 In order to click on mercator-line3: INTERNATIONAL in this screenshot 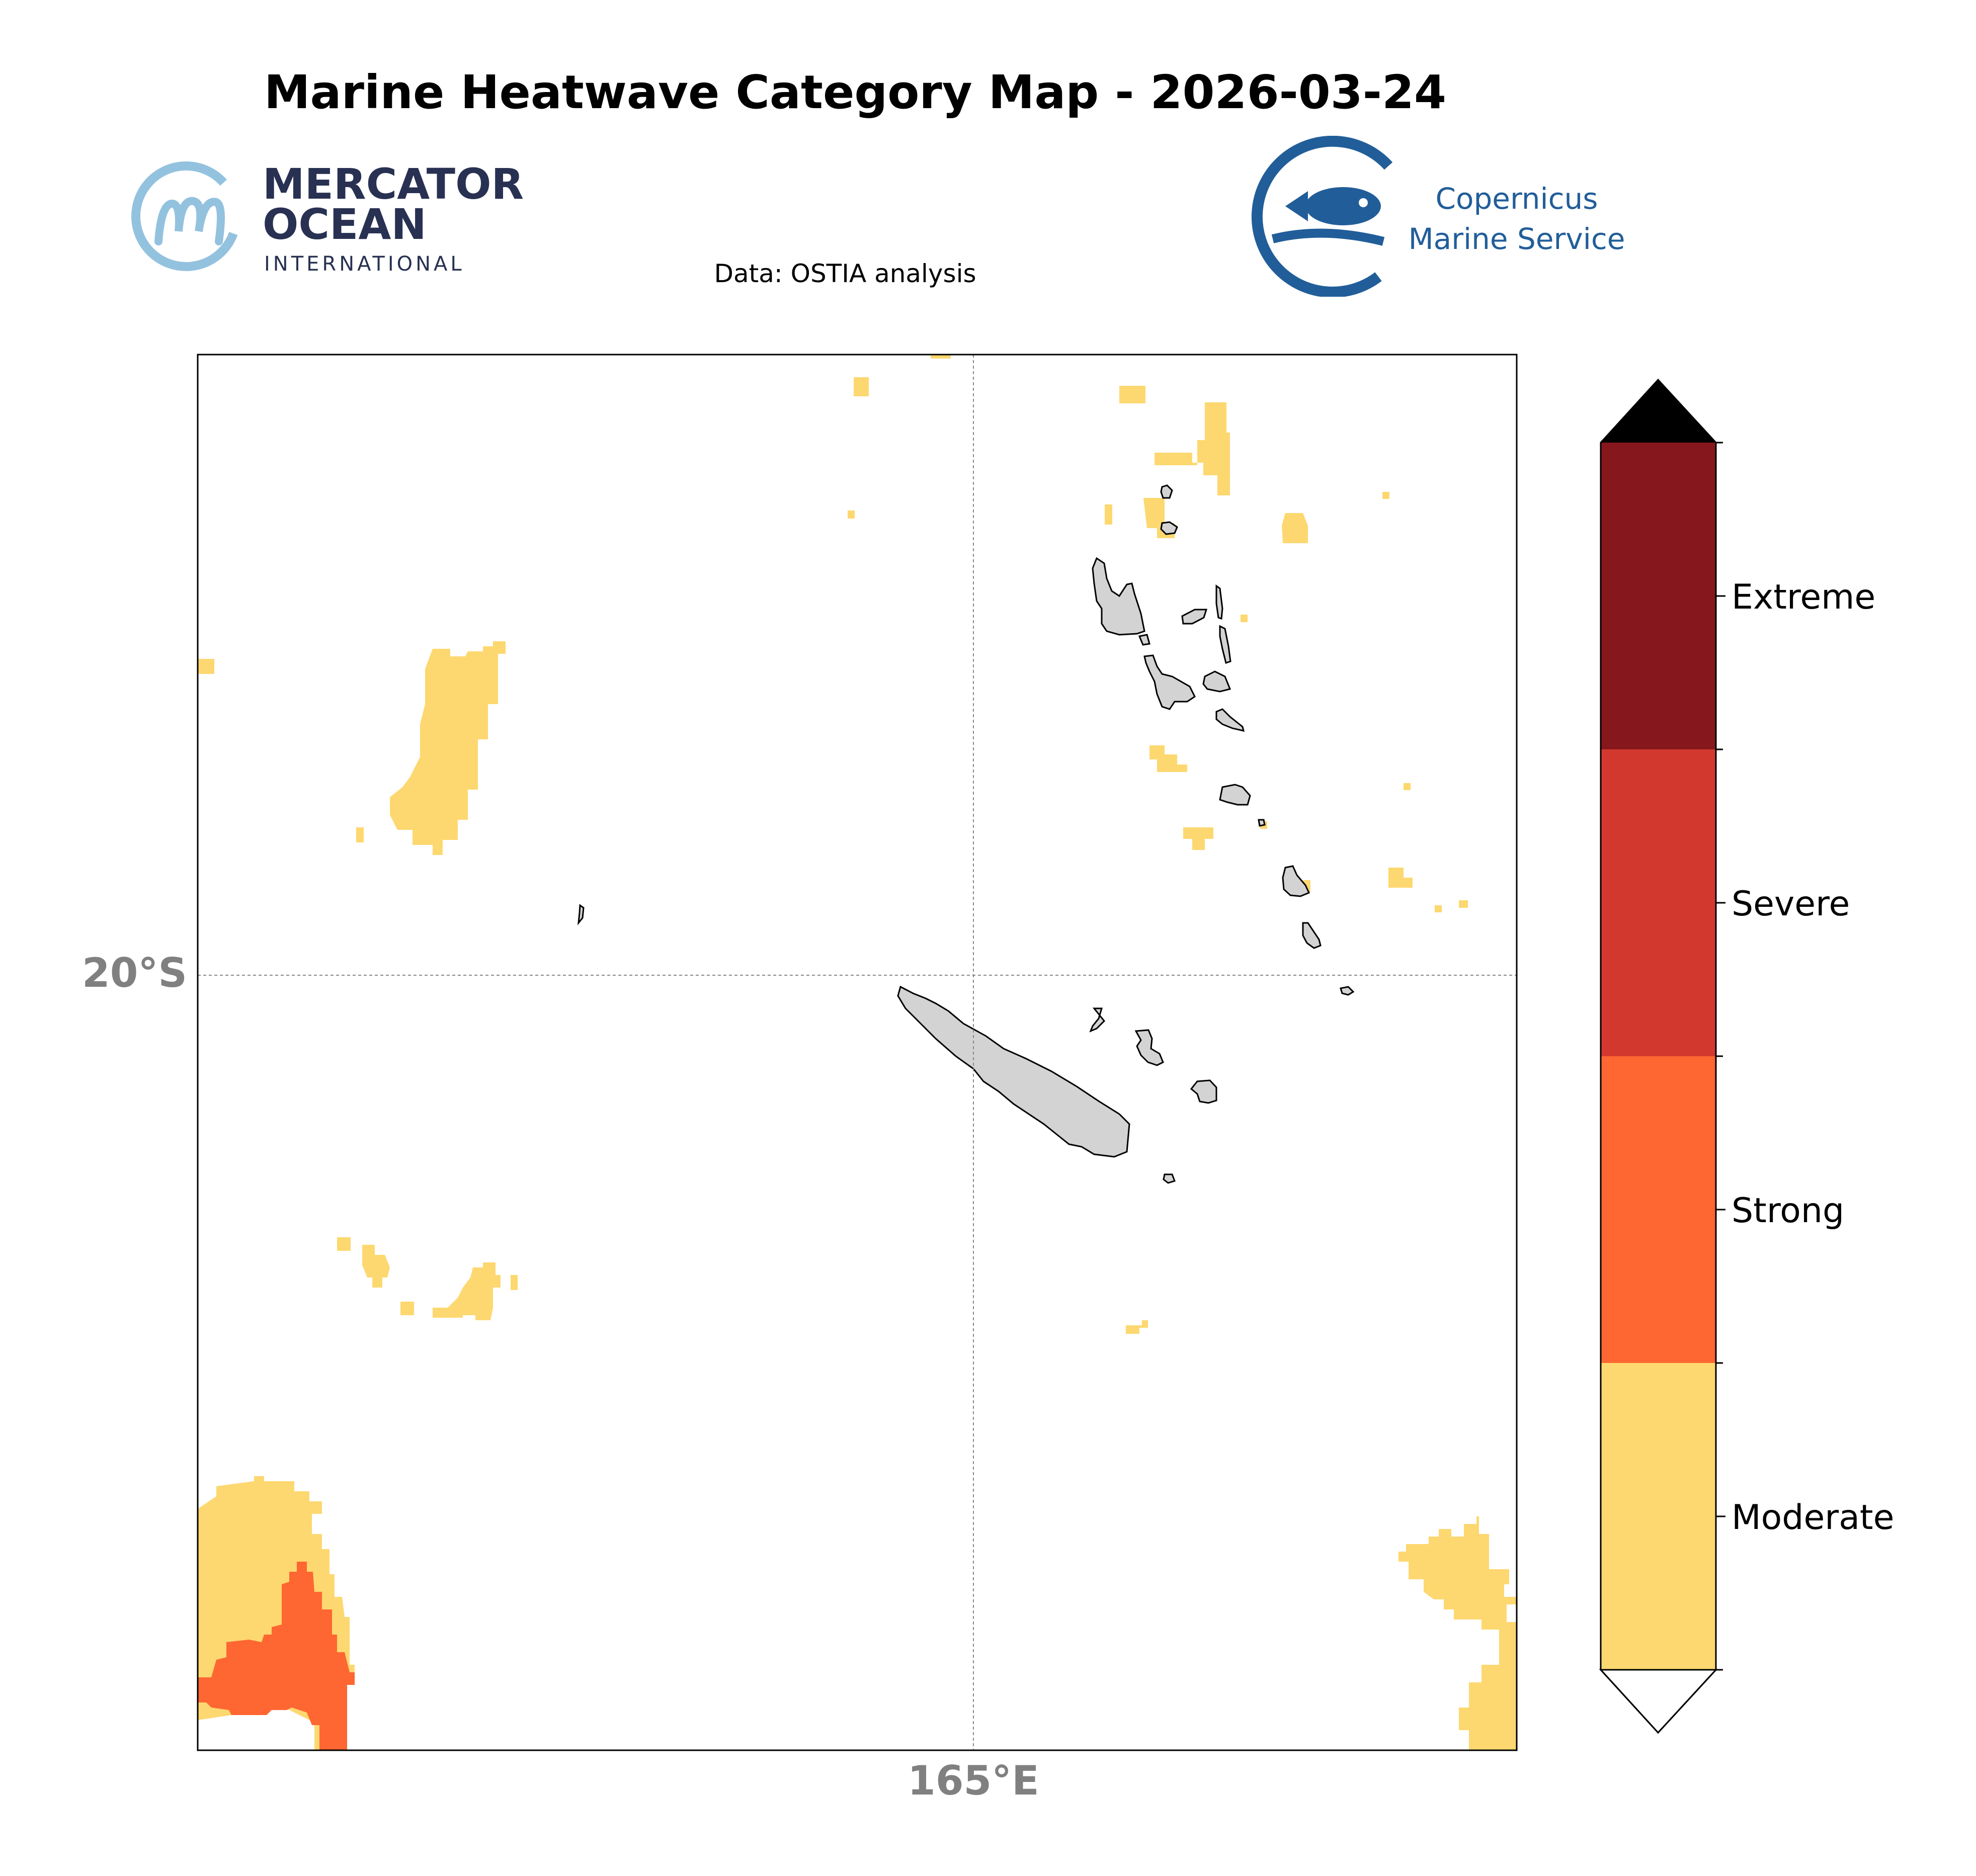, I will do `click(364, 264)`.